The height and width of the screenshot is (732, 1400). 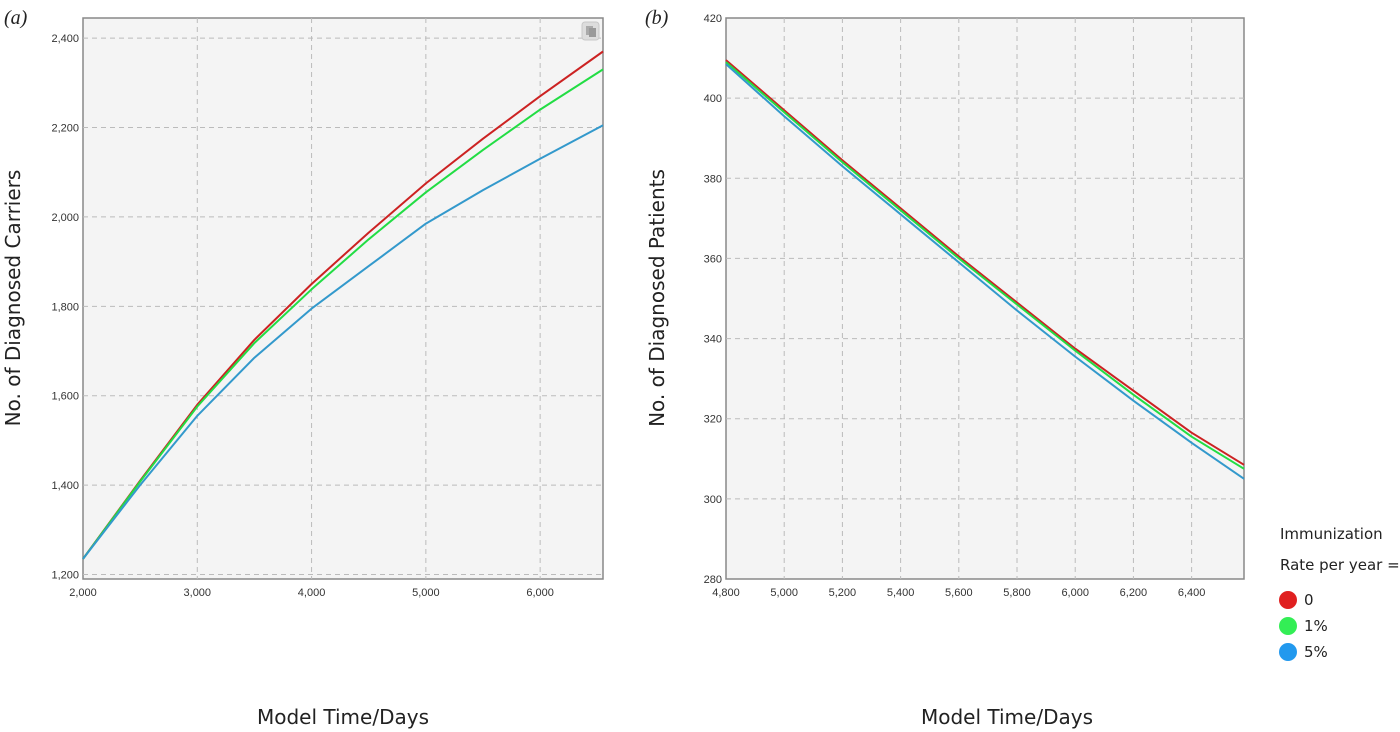 I want to click on y-tick-label: 400, so click(x=713, y=99).